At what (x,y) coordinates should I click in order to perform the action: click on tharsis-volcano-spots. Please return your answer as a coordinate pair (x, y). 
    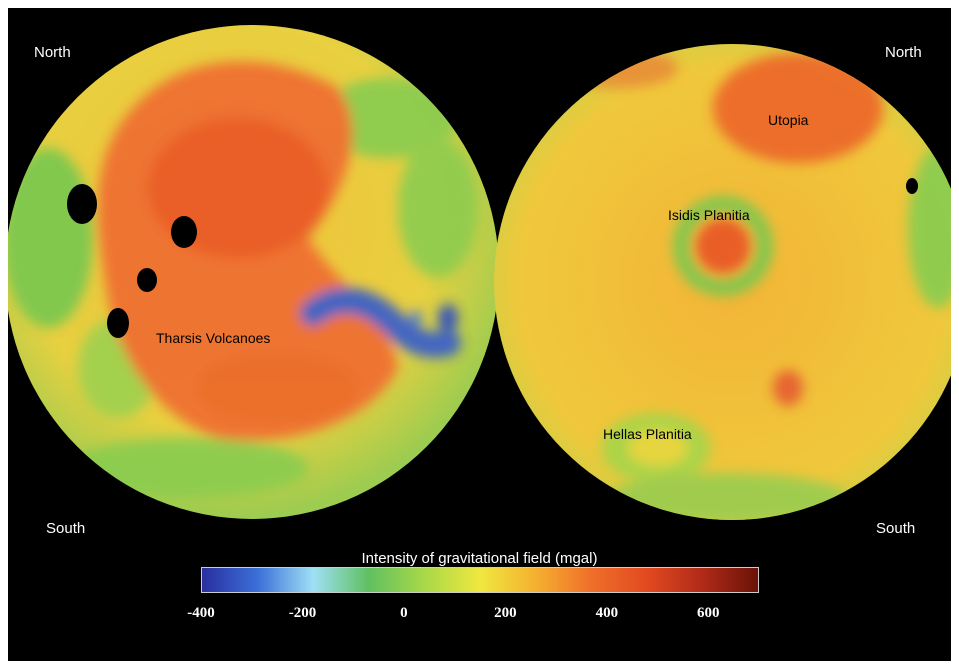
    Looking at the image, I should click on (132, 261).